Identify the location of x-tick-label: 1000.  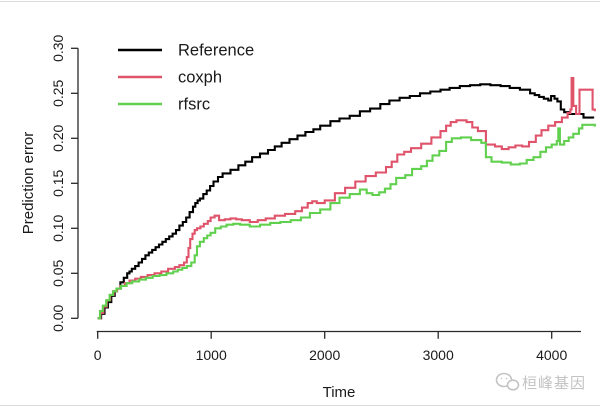
(211, 355).